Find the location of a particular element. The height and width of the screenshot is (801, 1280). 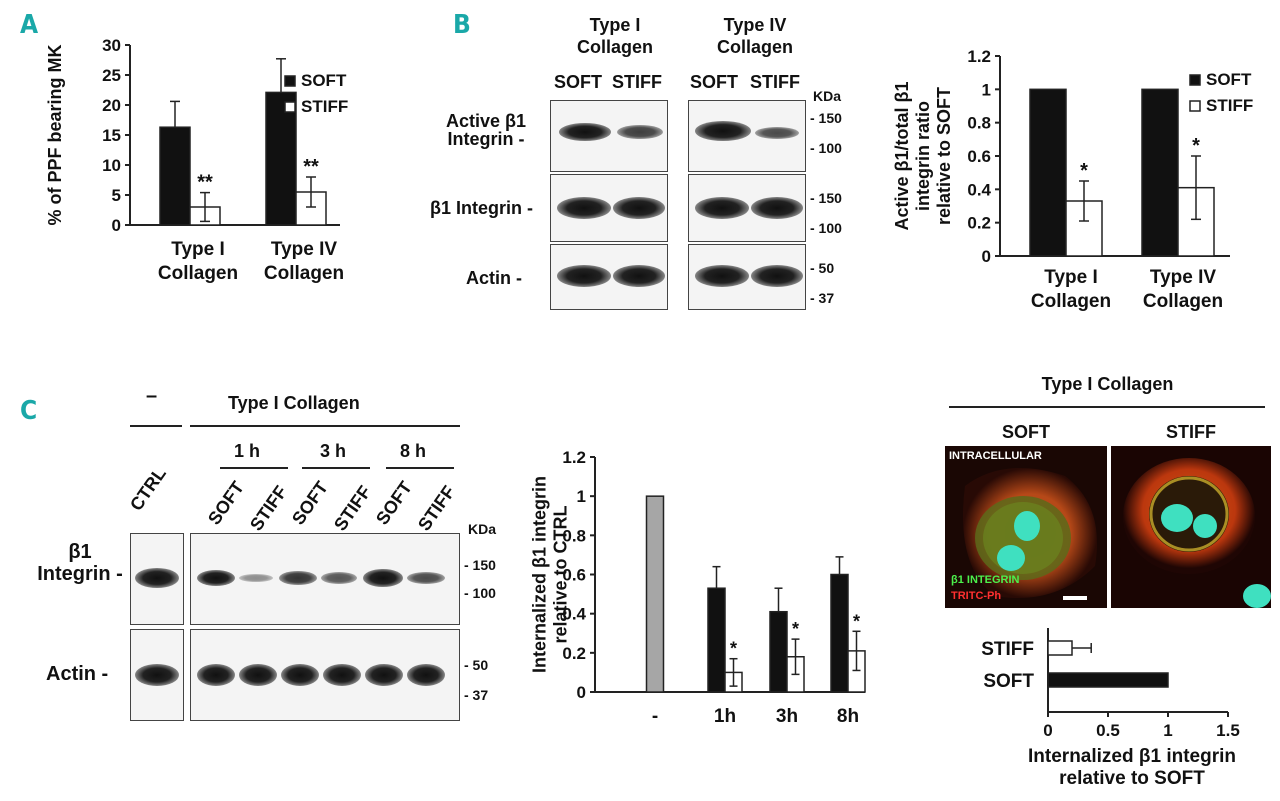

y-tick-label: 0.6 is located at coordinates (979, 156).